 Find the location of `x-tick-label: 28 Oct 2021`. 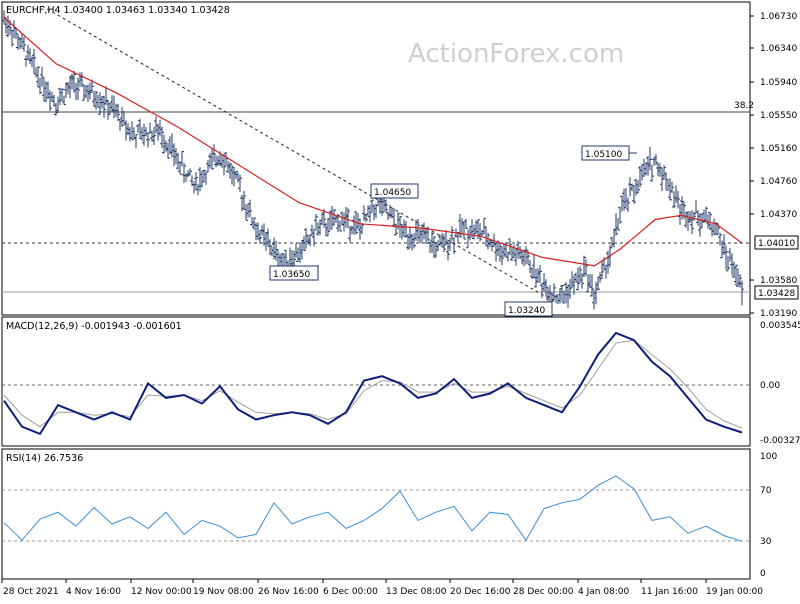

x-tick-label: 28 Oct 2021 is located at coordinates (31, 592).